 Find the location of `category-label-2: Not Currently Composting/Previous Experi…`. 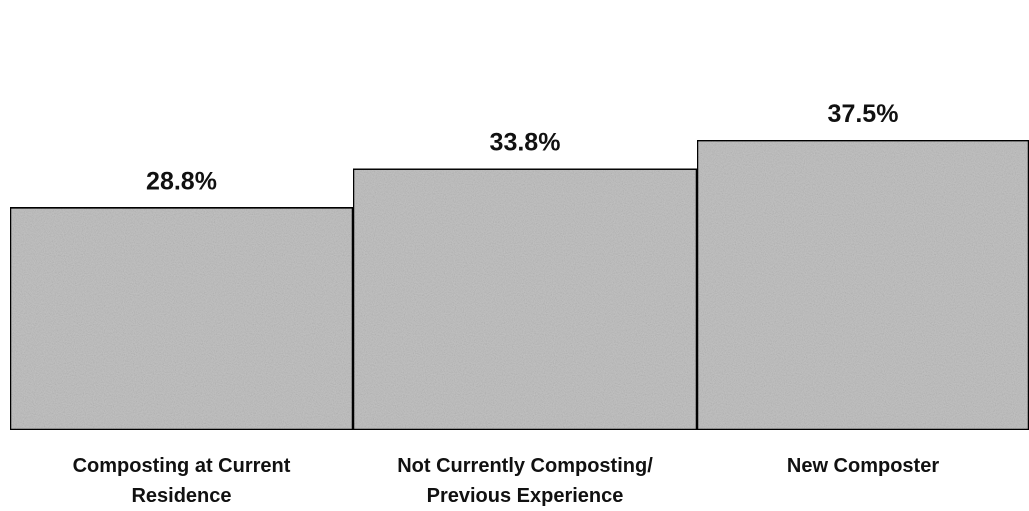

category-label-2: Not Currently Composting/Previous Experi… is located at coordinates (525, 481).